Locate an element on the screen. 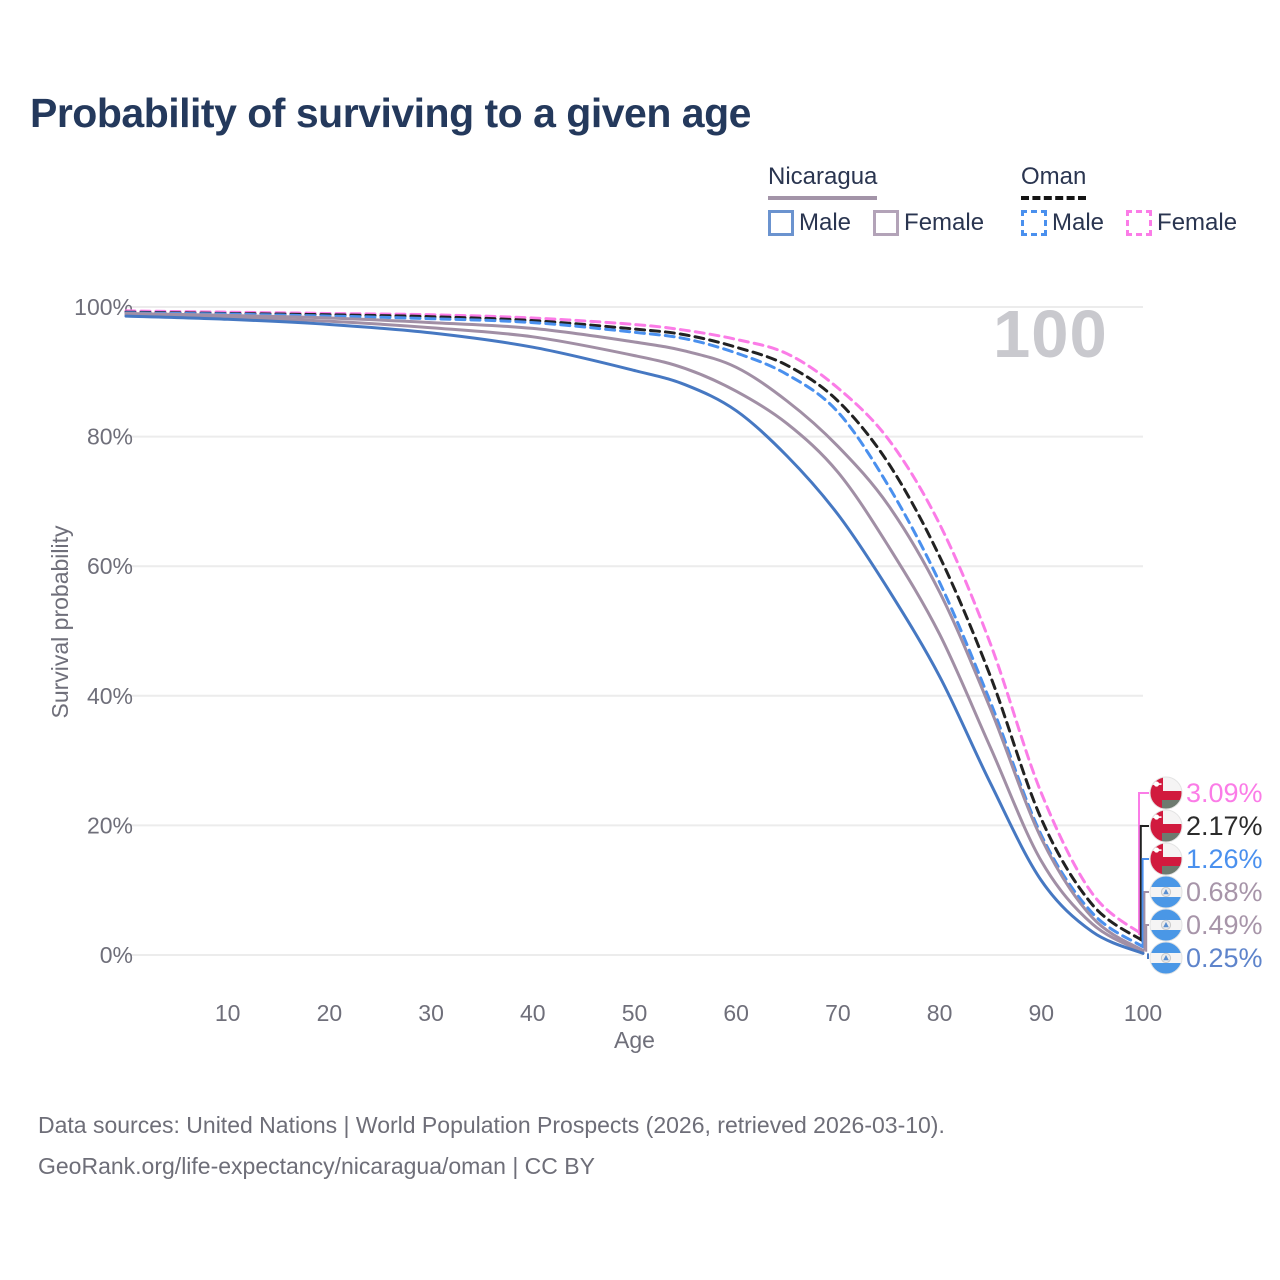 The width and height of the screenshot is (1280, 1280). y-axis-label: Survival probability is located at coordinates (60, 622).